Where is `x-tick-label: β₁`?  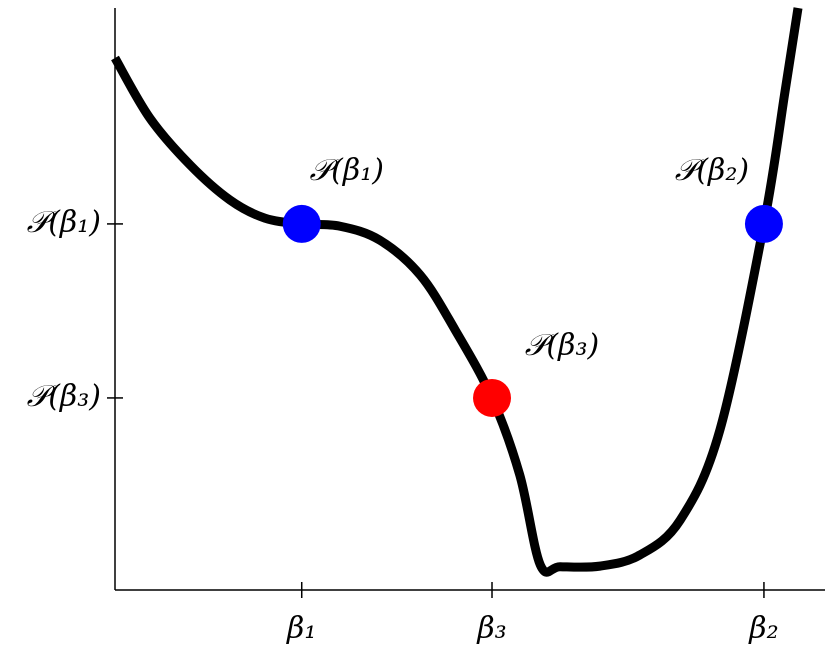 x-tick-label: β₁ is located at coordinates (301, 628).